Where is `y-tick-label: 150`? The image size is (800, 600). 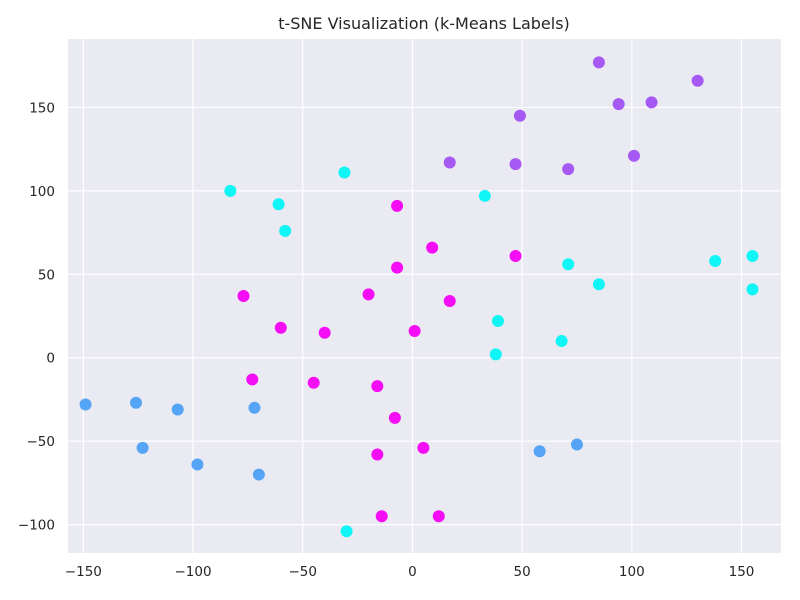 y-tick-label: 150 is located at coordinates (42, 108).